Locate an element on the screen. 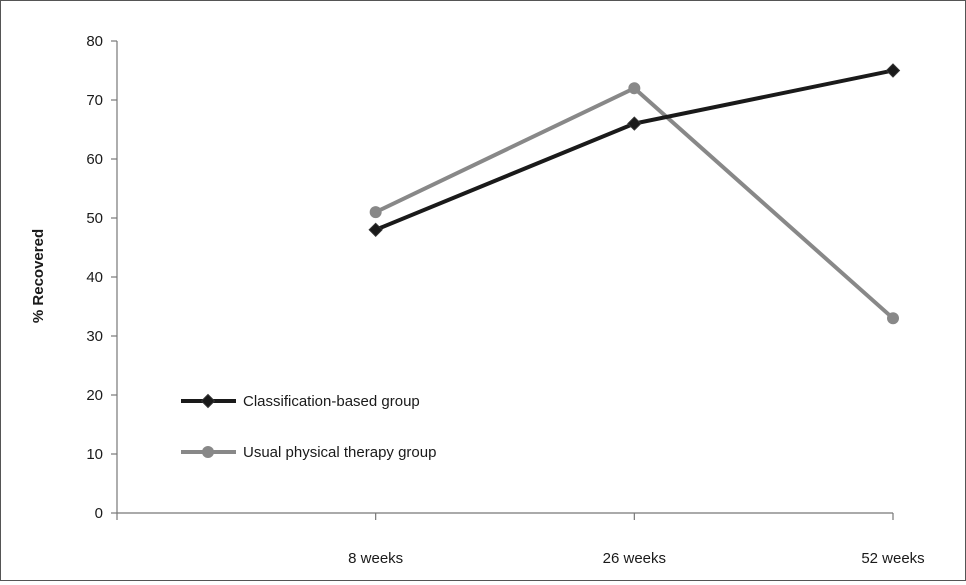 The height and width of the screenshot is (585, 966). y-tick-label: 20 is located at coordinates (94, 395).